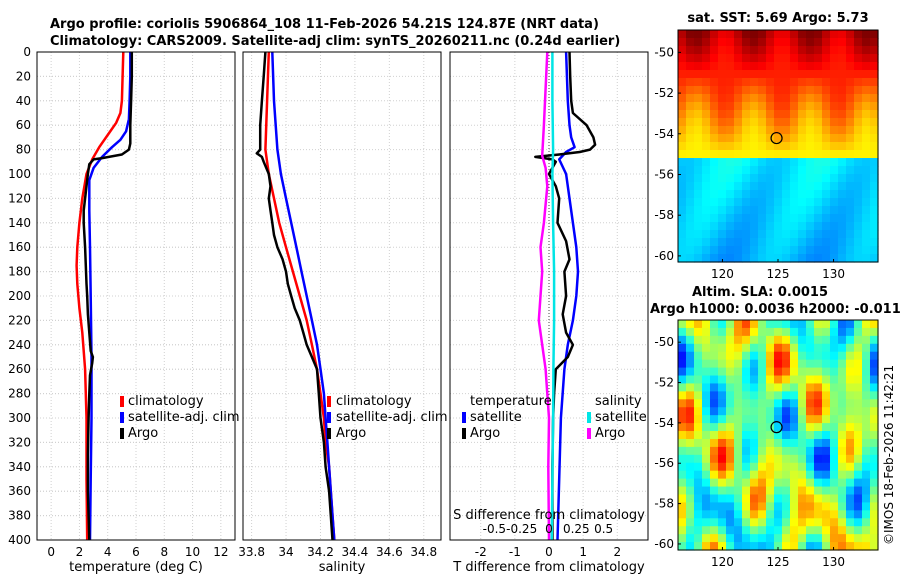 The image size is (900, 580). Describe the element at coordinates (583, 552) in the screenshot. I see `x-tick-label: 1` at that location.